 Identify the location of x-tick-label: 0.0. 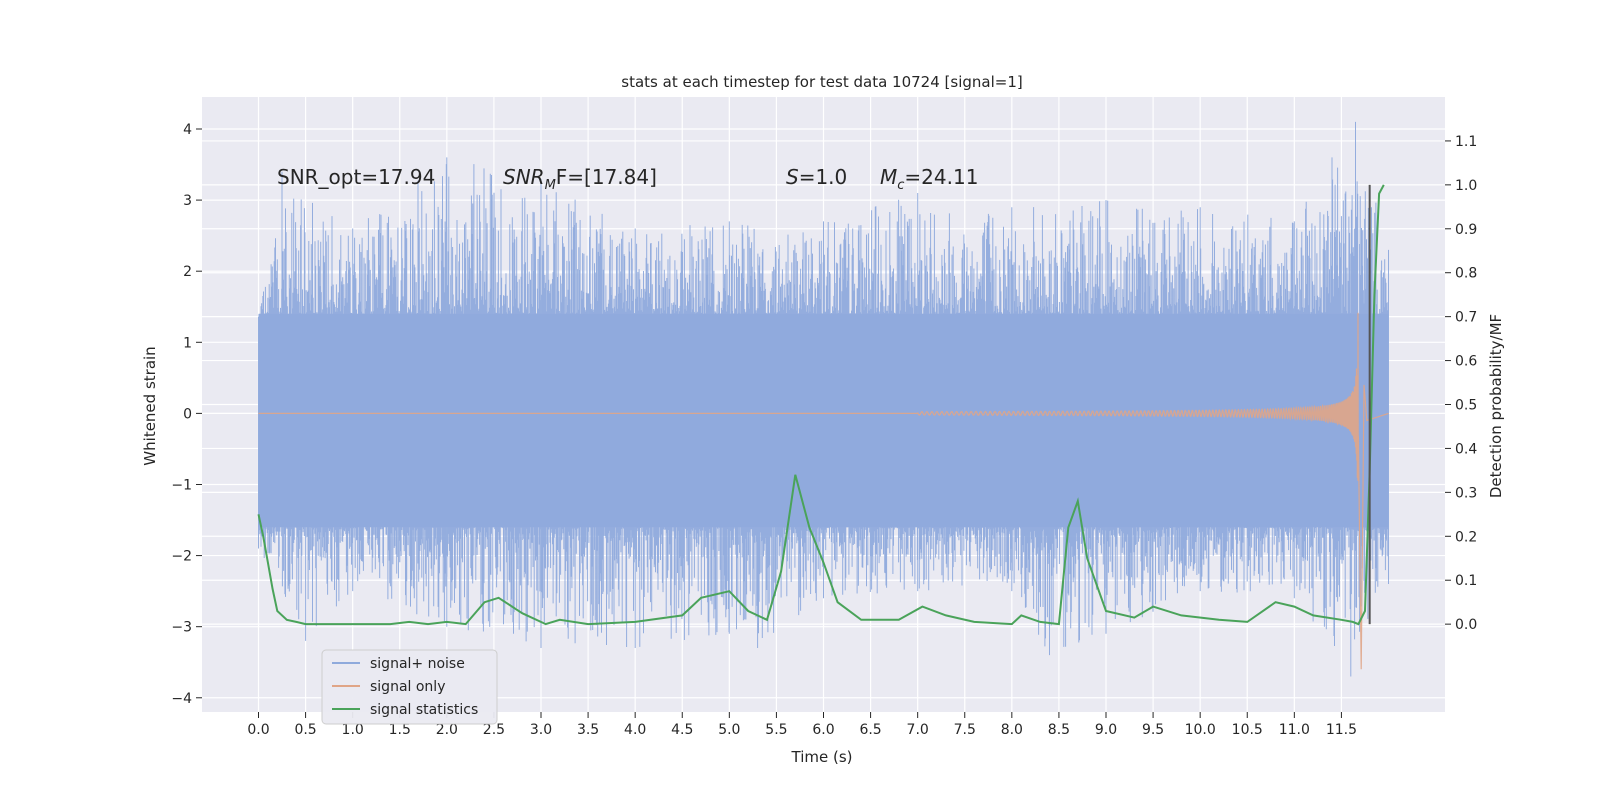
(258, 730).